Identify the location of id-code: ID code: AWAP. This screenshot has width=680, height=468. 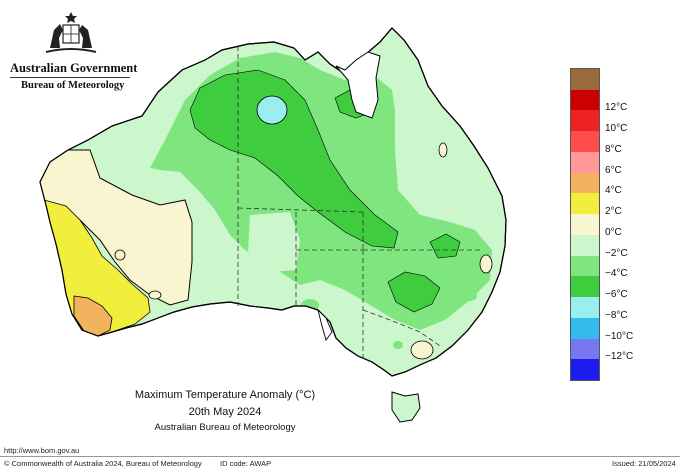
(246, 463).